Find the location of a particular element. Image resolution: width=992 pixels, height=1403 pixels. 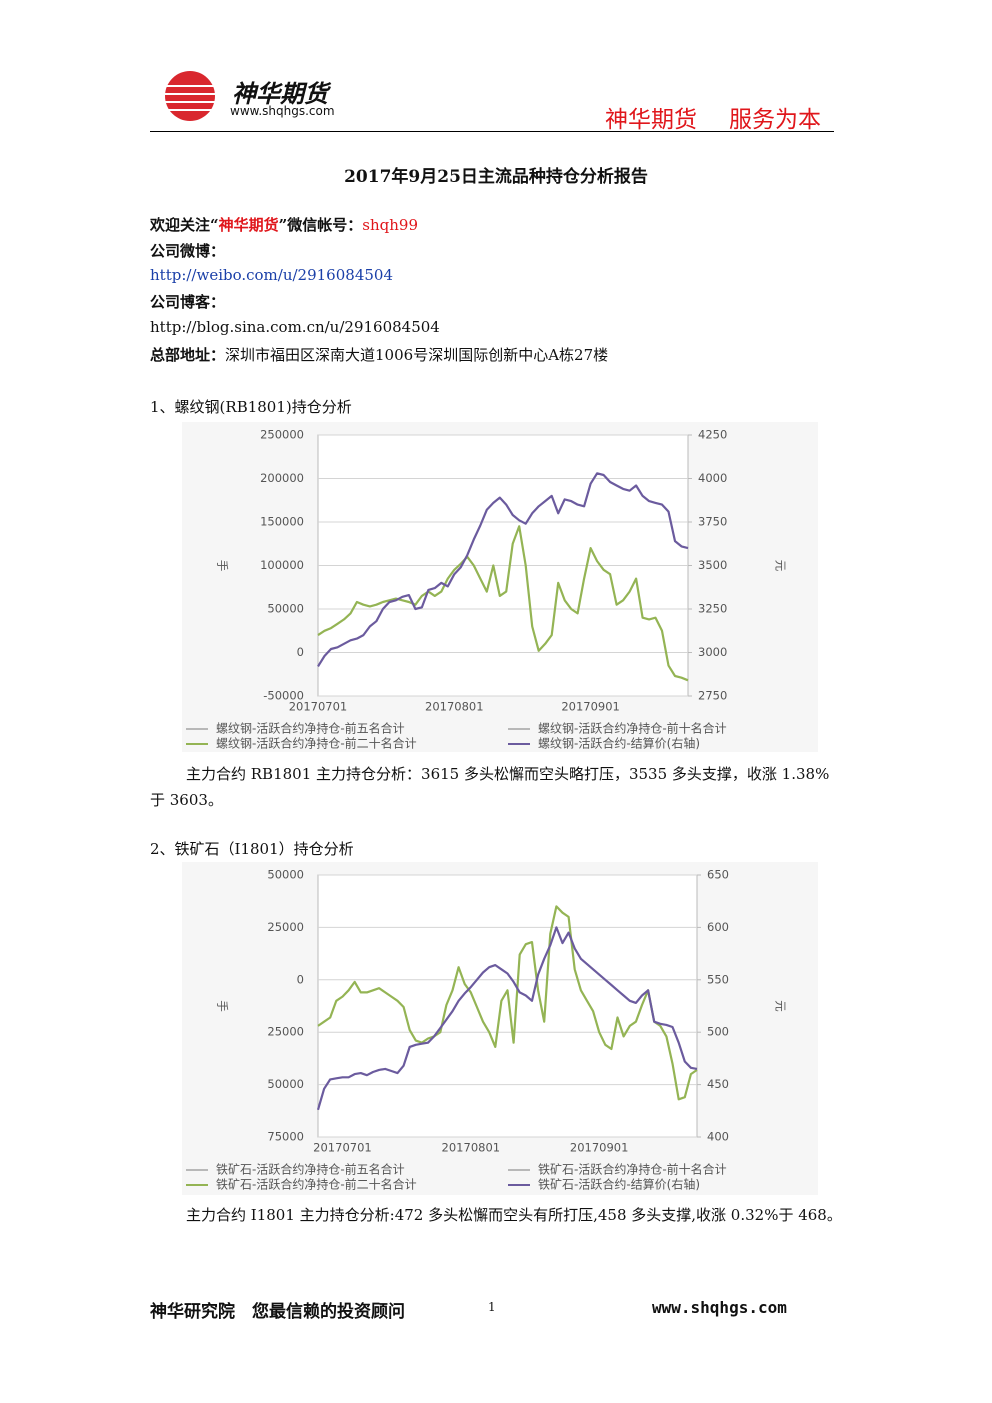

y2-tick-label: 500 is located at coordinates (718, 1032).